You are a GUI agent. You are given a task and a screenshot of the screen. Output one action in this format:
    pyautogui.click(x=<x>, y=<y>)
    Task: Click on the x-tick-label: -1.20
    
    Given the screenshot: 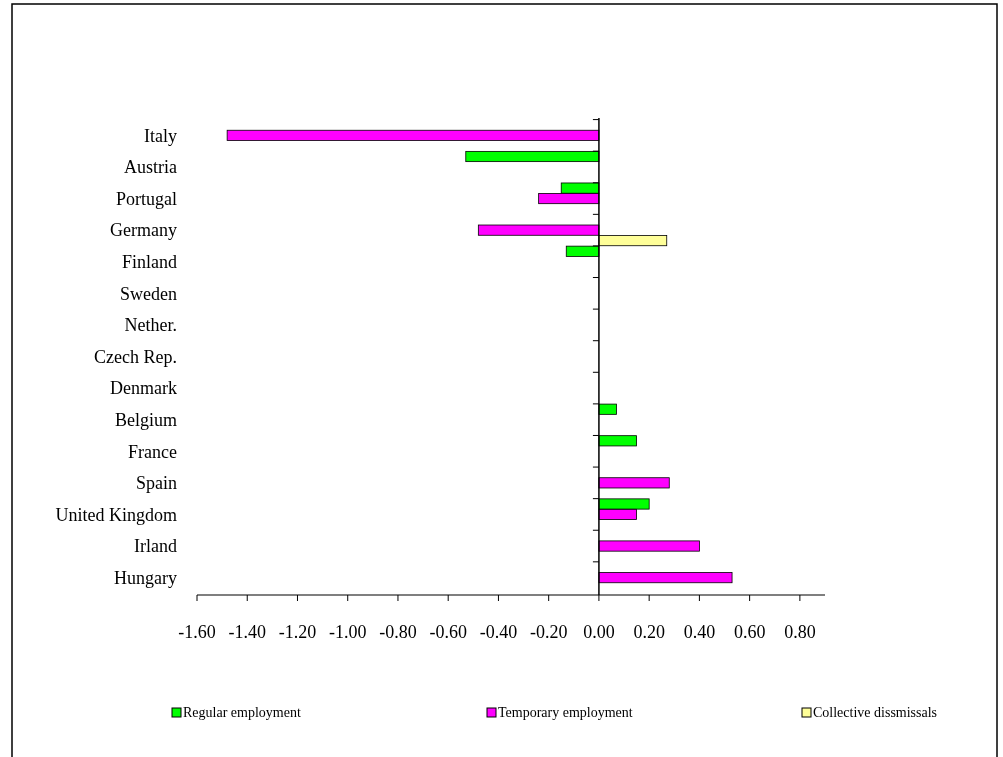 What is the action you would take?
    pyautogui.click(x=297, y=632)
    